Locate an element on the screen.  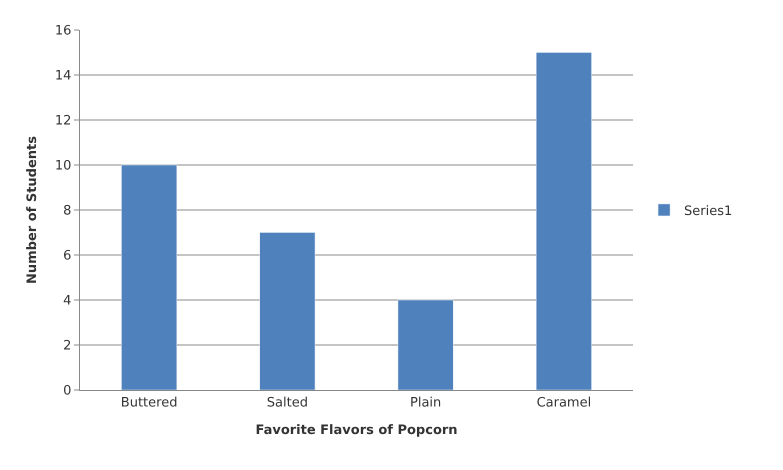
y-tick-label: 14 is located at coordinates (63, 76).